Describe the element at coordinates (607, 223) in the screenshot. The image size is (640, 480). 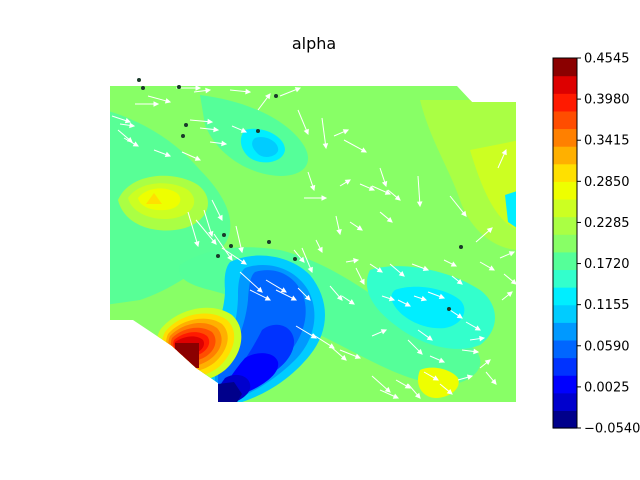
I see `colorbar-tick-label: 0.2285` at that location.